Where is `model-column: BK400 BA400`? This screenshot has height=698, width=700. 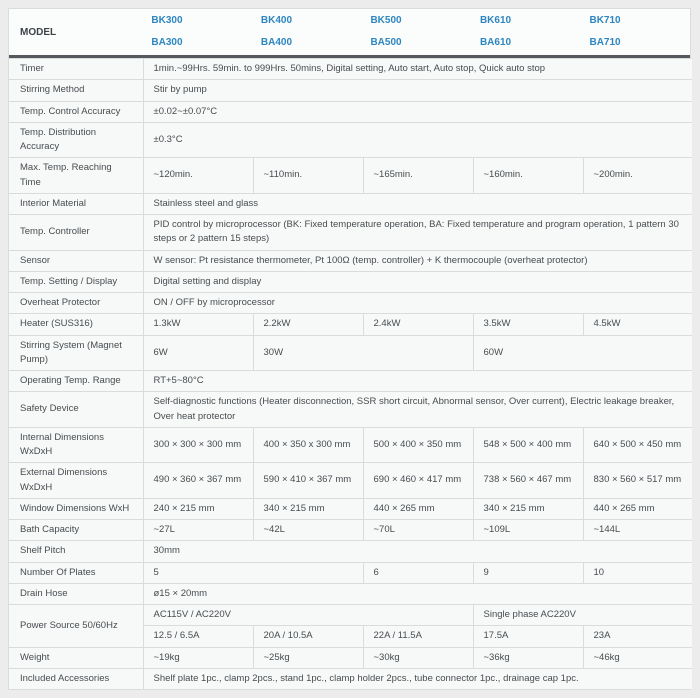
model-column: BK400 BA400 is located at coordinates (307, 32).